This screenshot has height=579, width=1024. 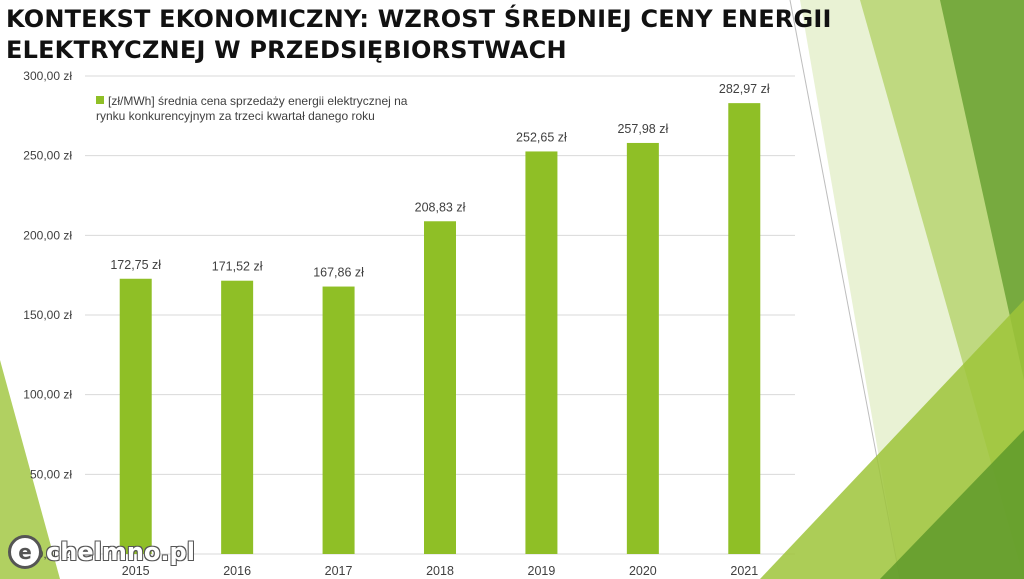 What do you see at coordinates (541, 137) in the screenshot?
I see `data-label: 252,65 zł` at bounding box center [541, 137].